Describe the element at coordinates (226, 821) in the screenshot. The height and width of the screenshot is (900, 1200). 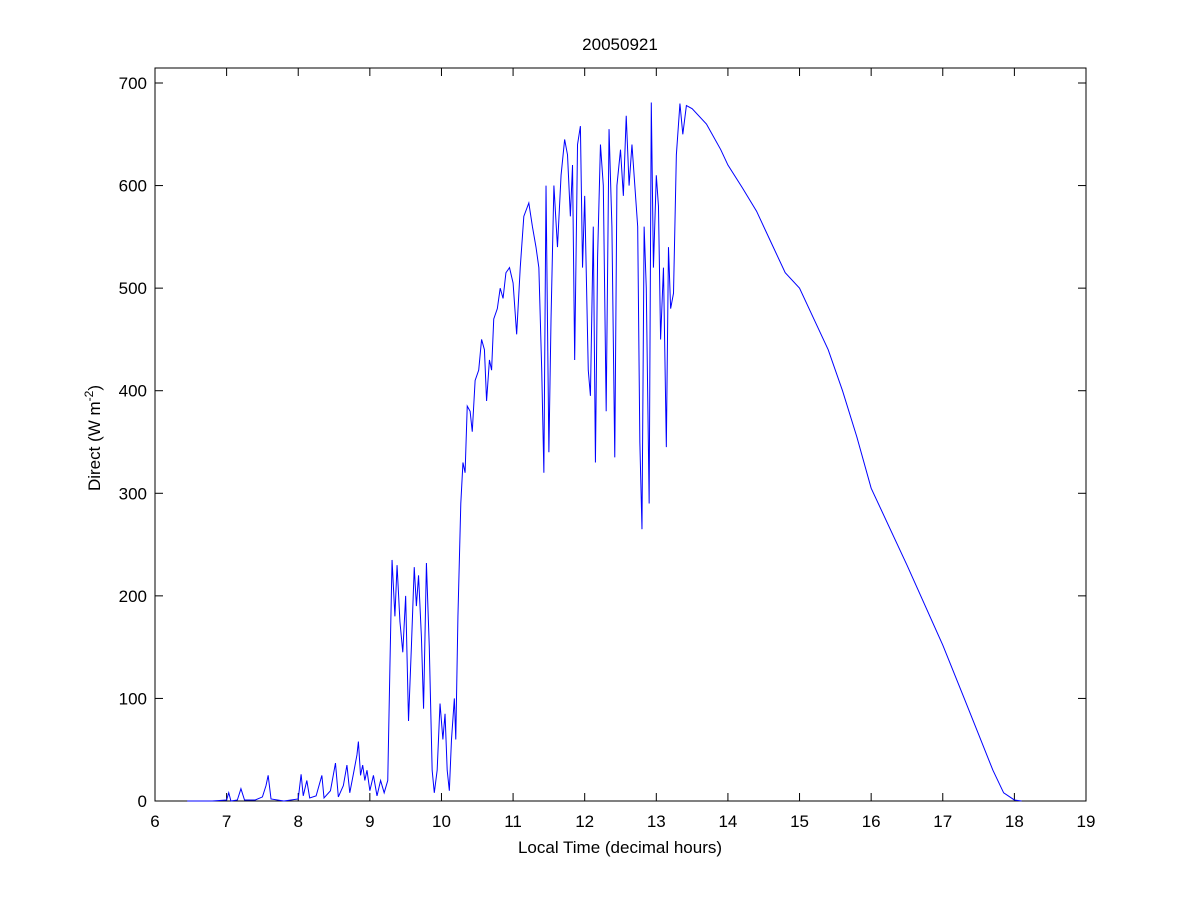
I see `x-tick-label: 7` at that location.